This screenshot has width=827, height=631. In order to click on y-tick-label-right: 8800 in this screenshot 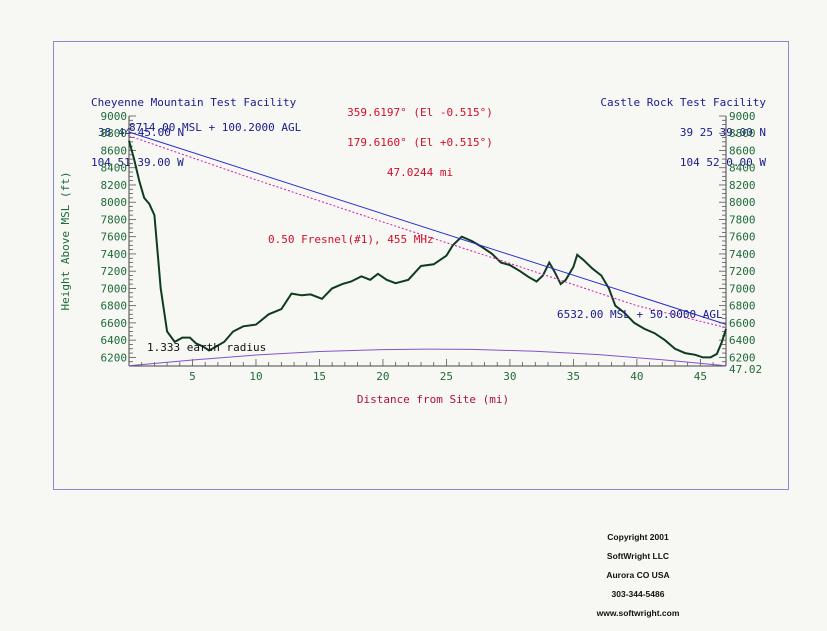, I will do `click(742, 133)`.